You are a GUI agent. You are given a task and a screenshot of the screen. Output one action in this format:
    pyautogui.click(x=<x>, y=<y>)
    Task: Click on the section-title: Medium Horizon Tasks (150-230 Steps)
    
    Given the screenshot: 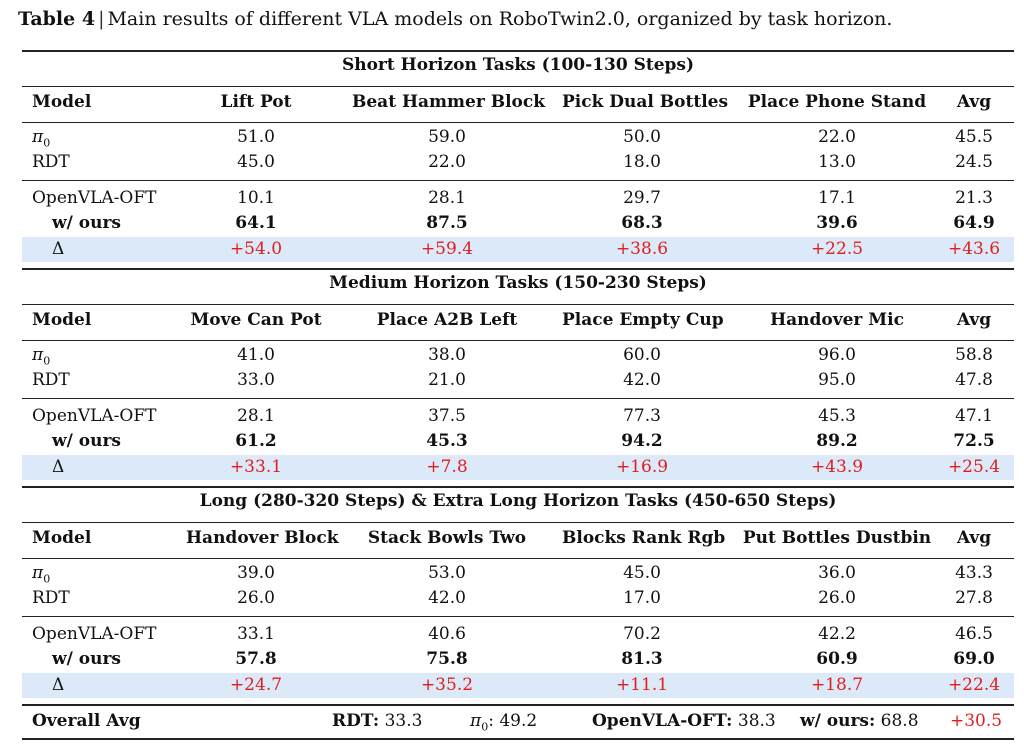 What is the action you would take?
    pyautogui.click(x=518, y=283)
    